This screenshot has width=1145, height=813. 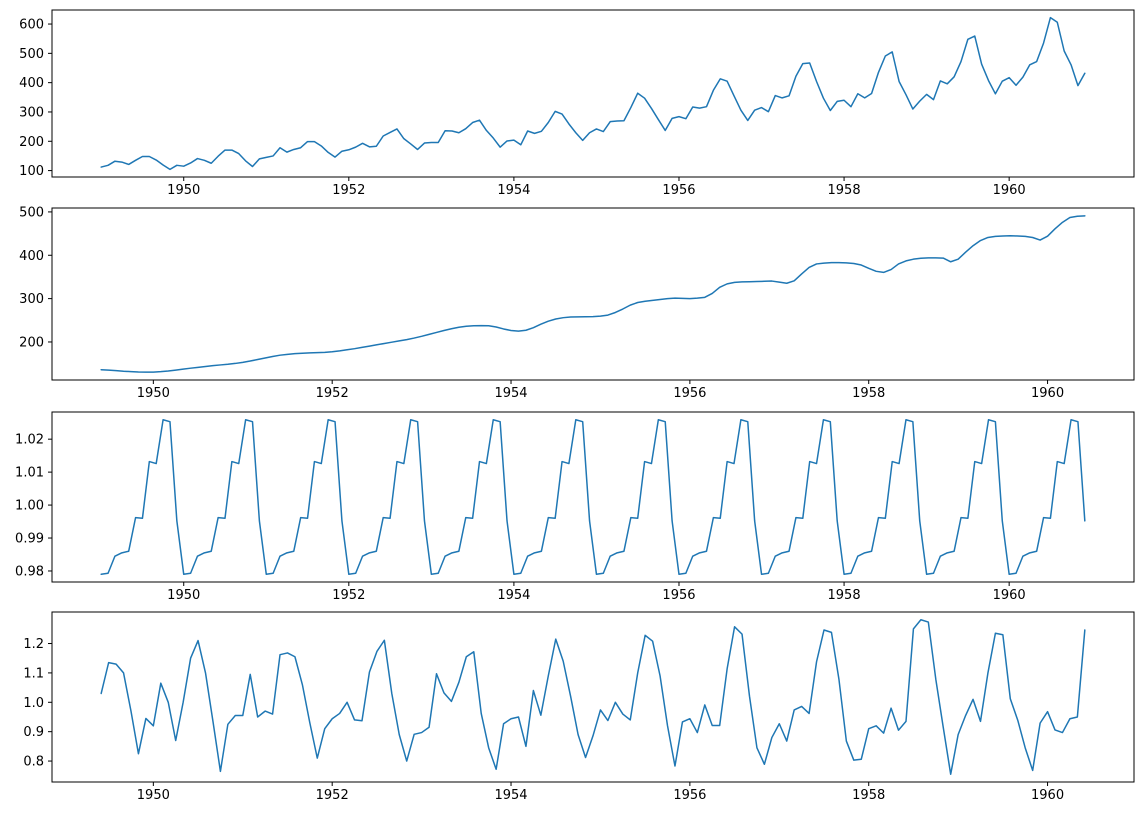 What do you see at coordinates (33, 703) in the screenshot?
I see `y-tick-label: 1.0` at bounding box center [33, 703].